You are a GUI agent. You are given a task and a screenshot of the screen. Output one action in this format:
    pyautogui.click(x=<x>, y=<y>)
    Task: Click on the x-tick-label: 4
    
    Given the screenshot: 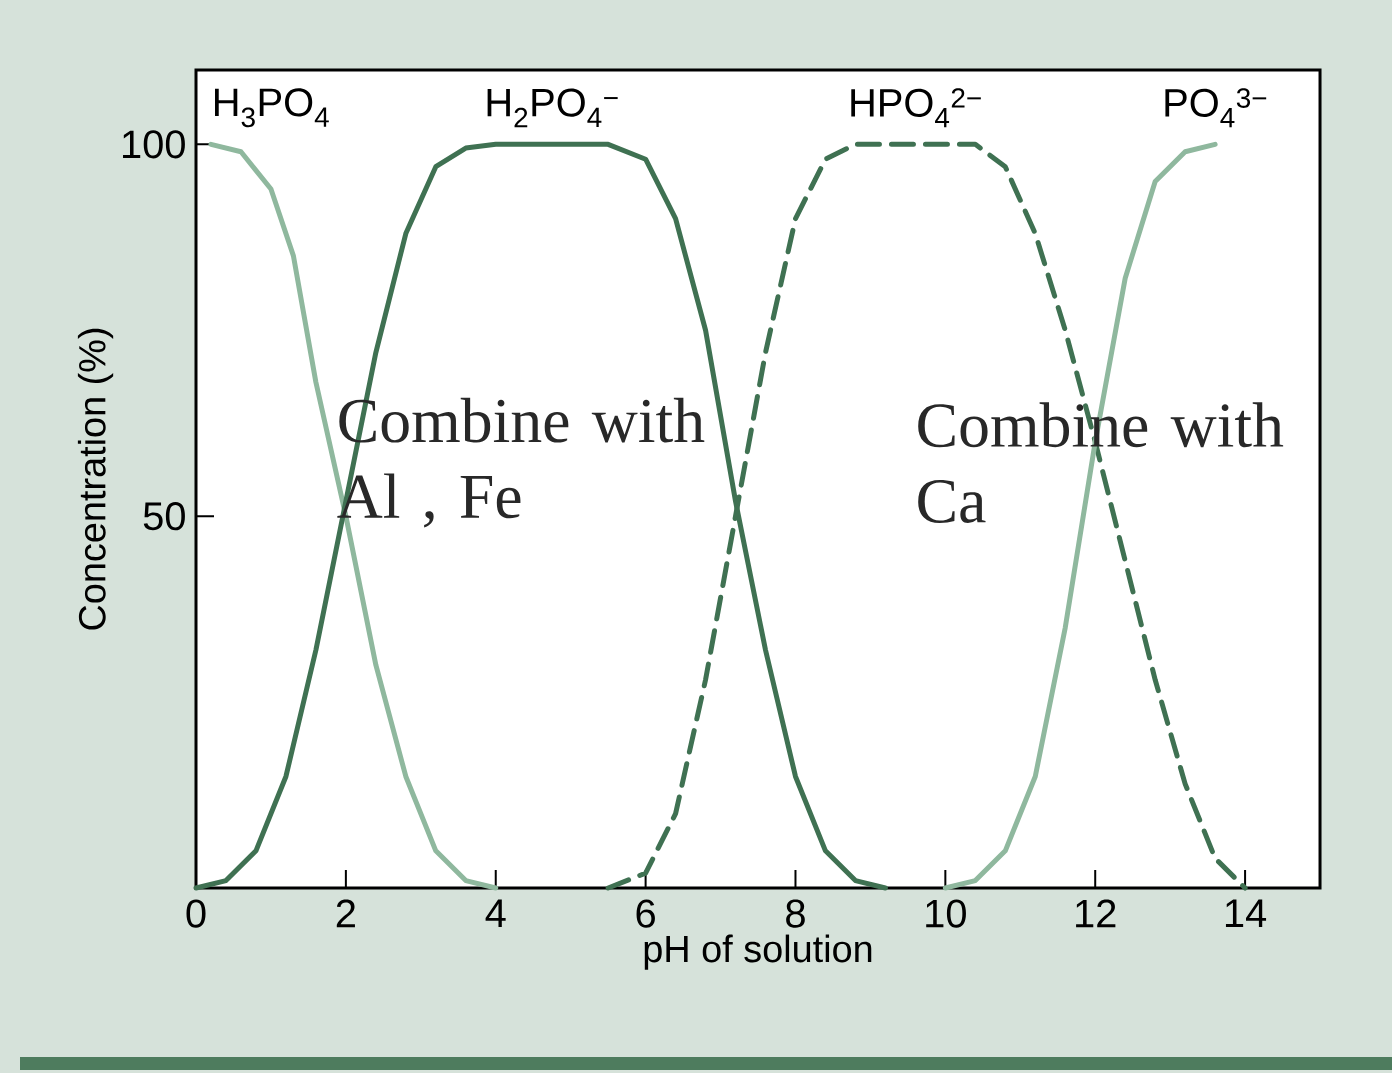 What is the action you would take?
    pyautogui.click(x=495, y=913)
    